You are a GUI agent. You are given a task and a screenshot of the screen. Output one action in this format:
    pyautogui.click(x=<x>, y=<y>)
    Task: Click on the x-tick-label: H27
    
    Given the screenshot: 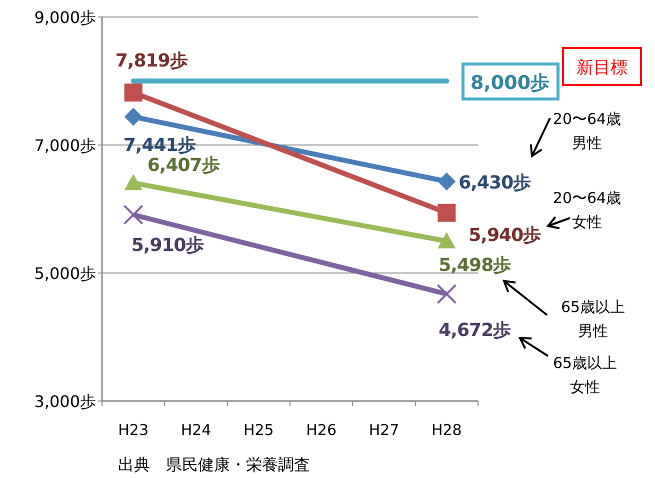 What is the action you would take?
    pyautogui.click(x=384, y=430)
    